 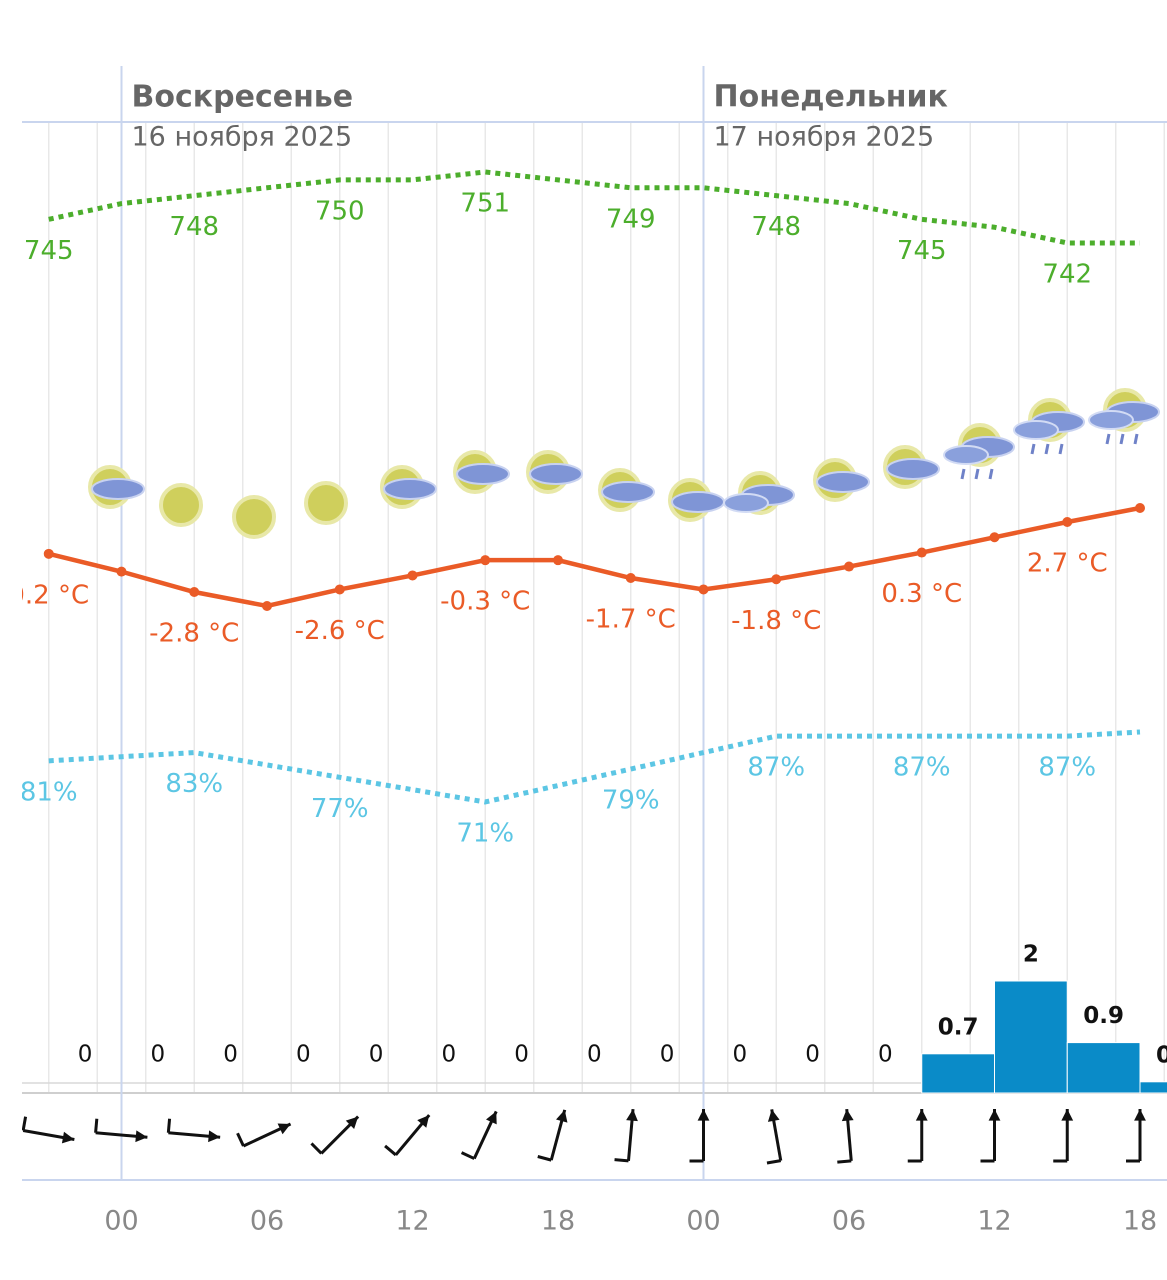 I want to click on temperature-label: -2.8 °C, so click(x=194, y=634).